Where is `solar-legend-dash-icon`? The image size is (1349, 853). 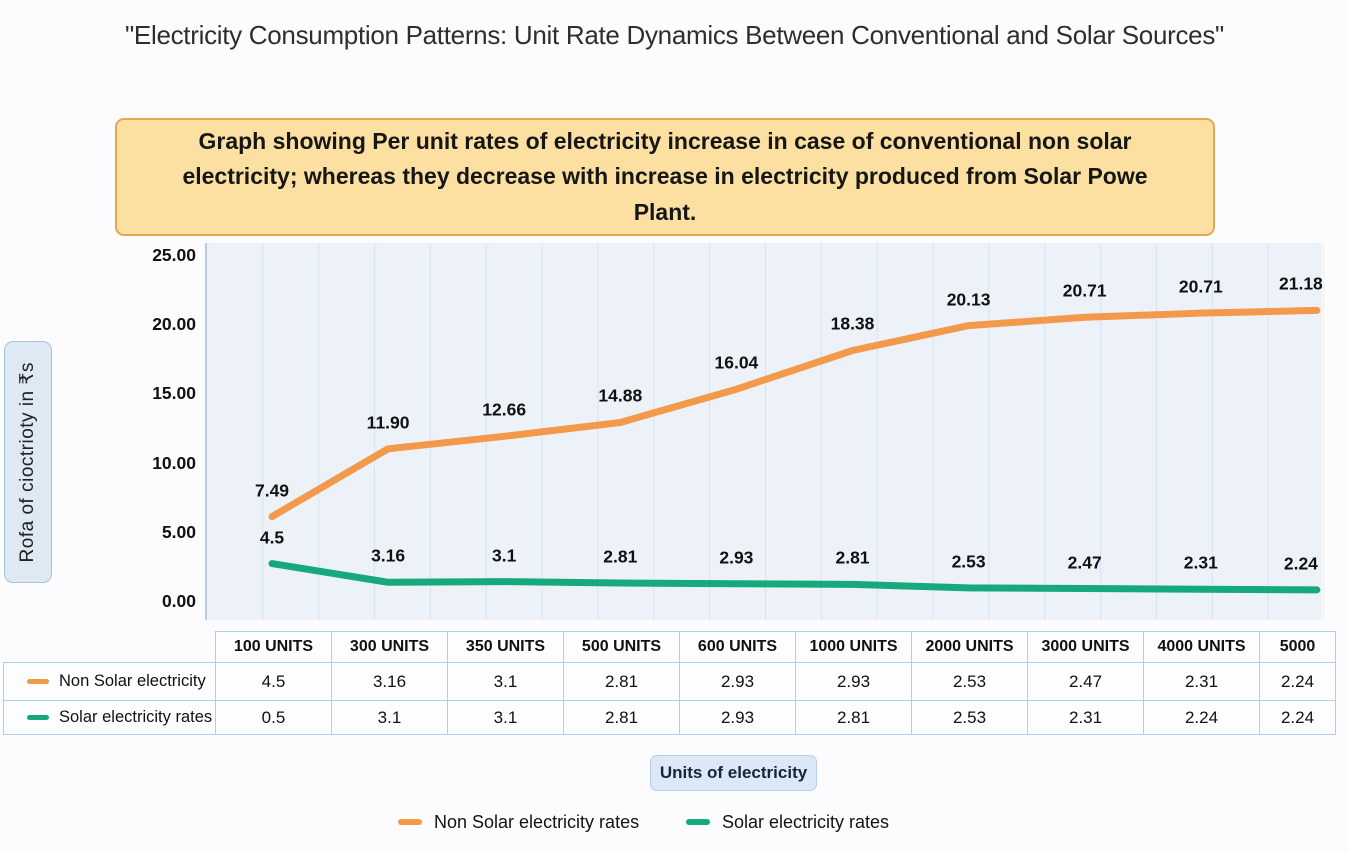
solar-legend-dash-icon is located at coordinates (698, 822).